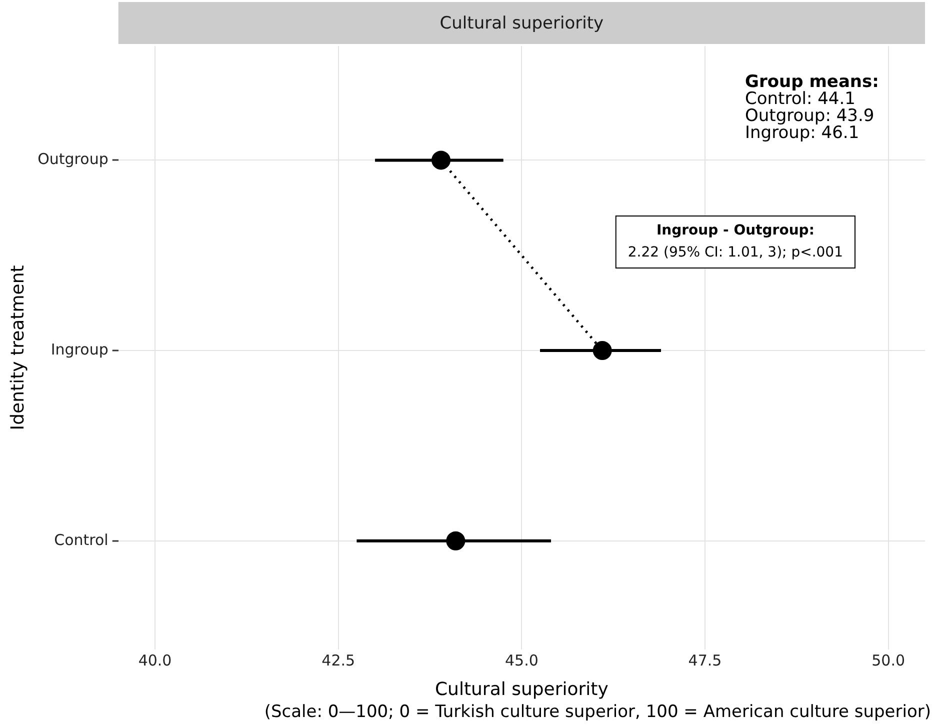 This screenshot has width=935, height=725. What do you see at coordinates (889, 660) in the screenshot?
I see `x-tick-label: 50.0` at bounding box center [889, 660].